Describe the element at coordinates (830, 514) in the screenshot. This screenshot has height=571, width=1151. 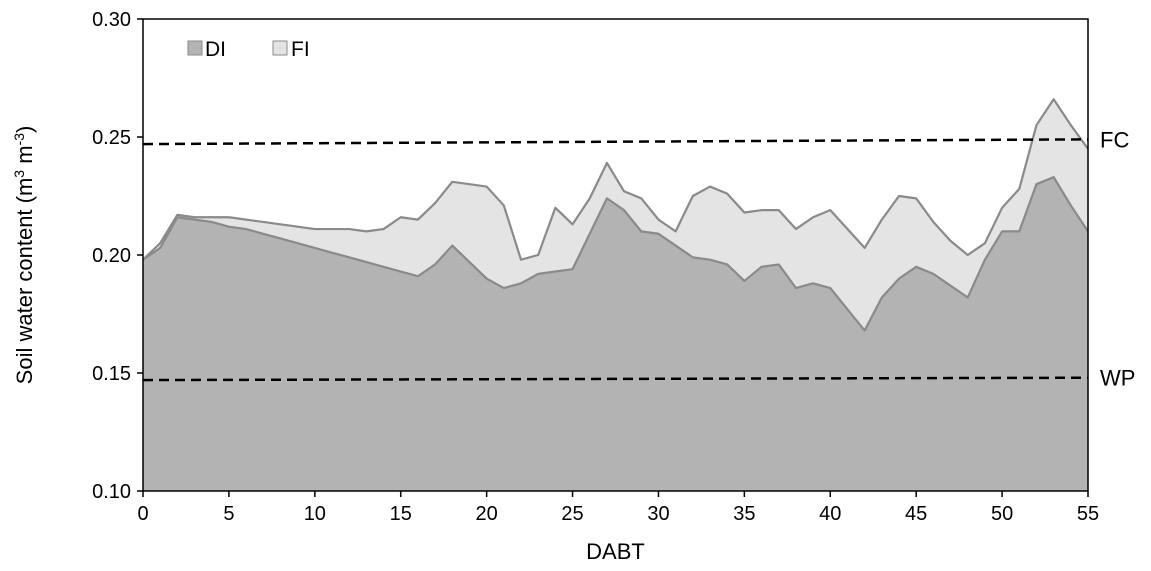
I see `x-tick-label: 40` at that location.